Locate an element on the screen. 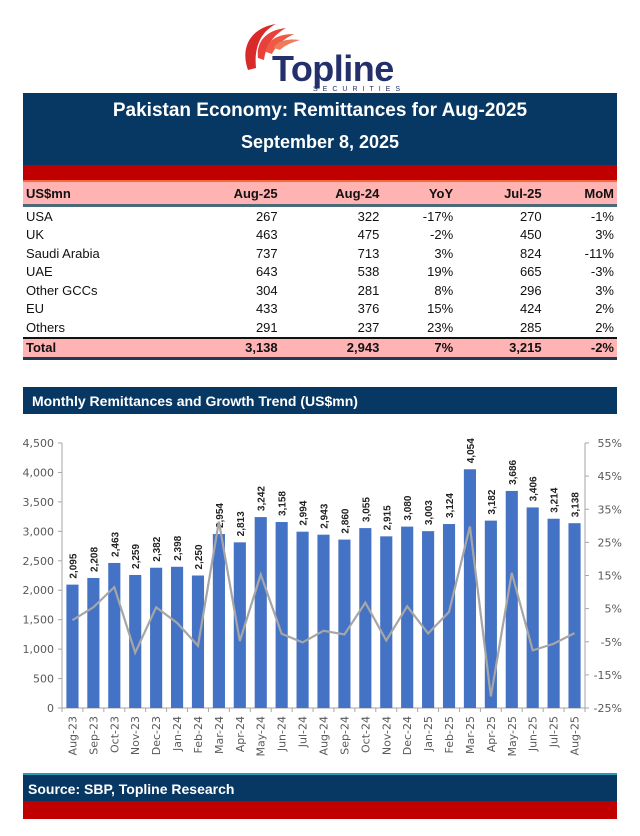 This screenshot has height=836, width=640. bar-data-label: 2,382 is located at coordinates (157, 548).